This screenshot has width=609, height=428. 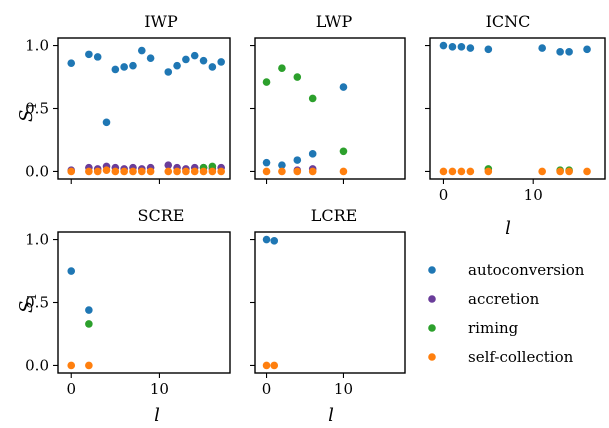 I want to click on iwp-ytick-label: 0.5, so click(x=37, y=109).